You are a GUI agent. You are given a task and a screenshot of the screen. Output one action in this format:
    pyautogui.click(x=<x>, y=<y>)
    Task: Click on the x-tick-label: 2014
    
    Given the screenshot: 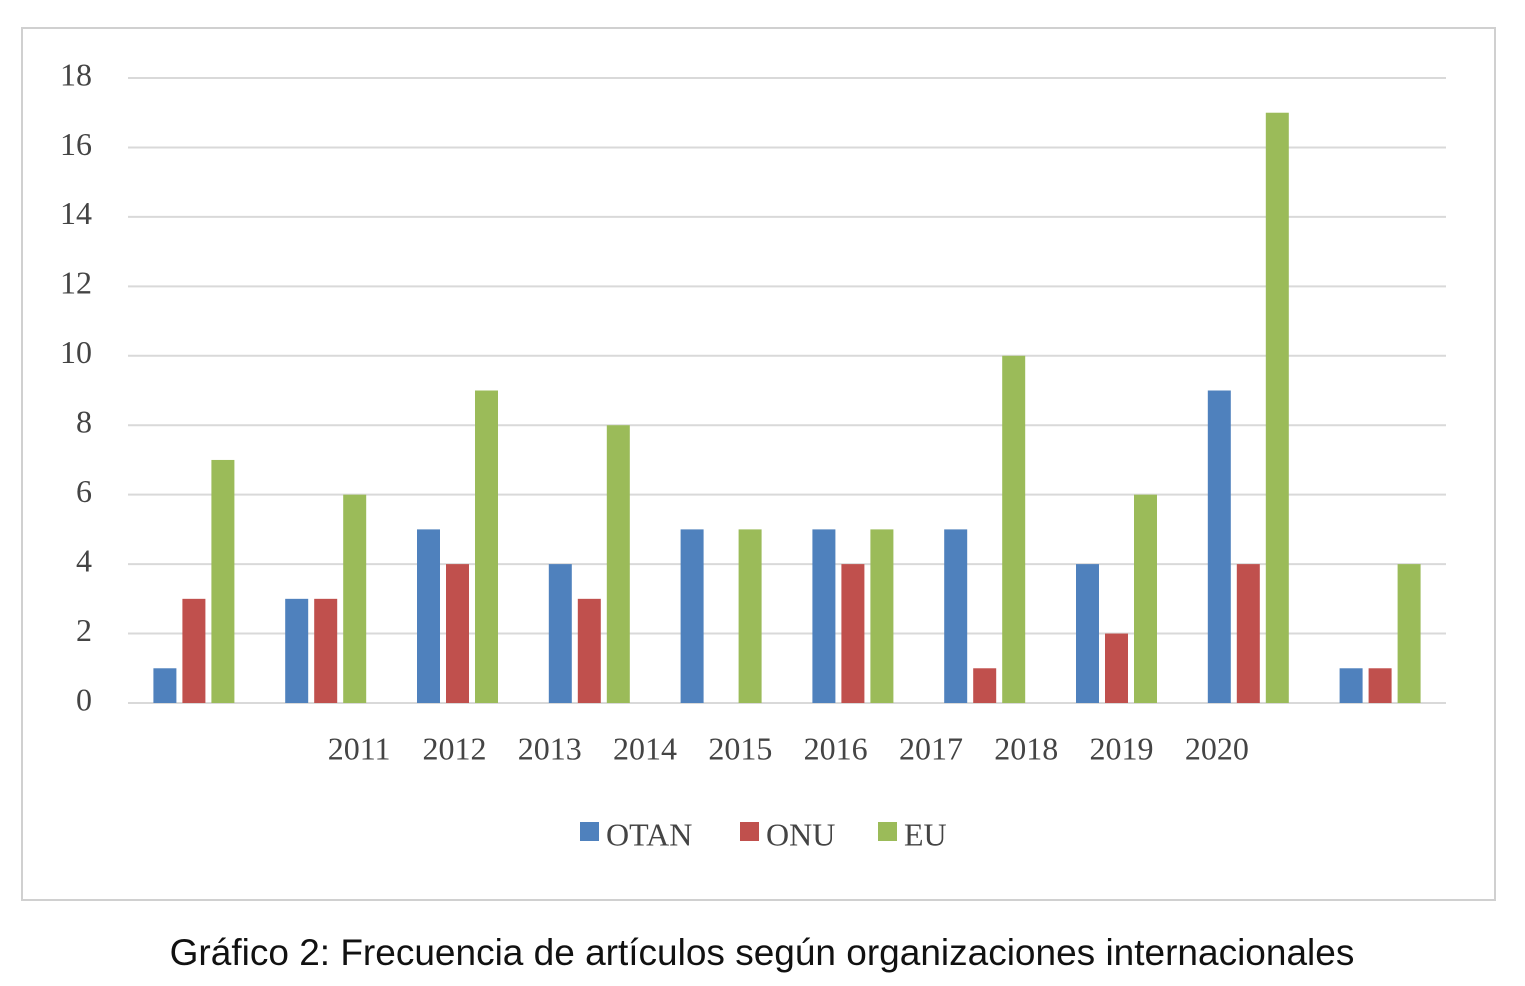 What is the action you would take?
    pyautogui.click(x=645, y=748)
    